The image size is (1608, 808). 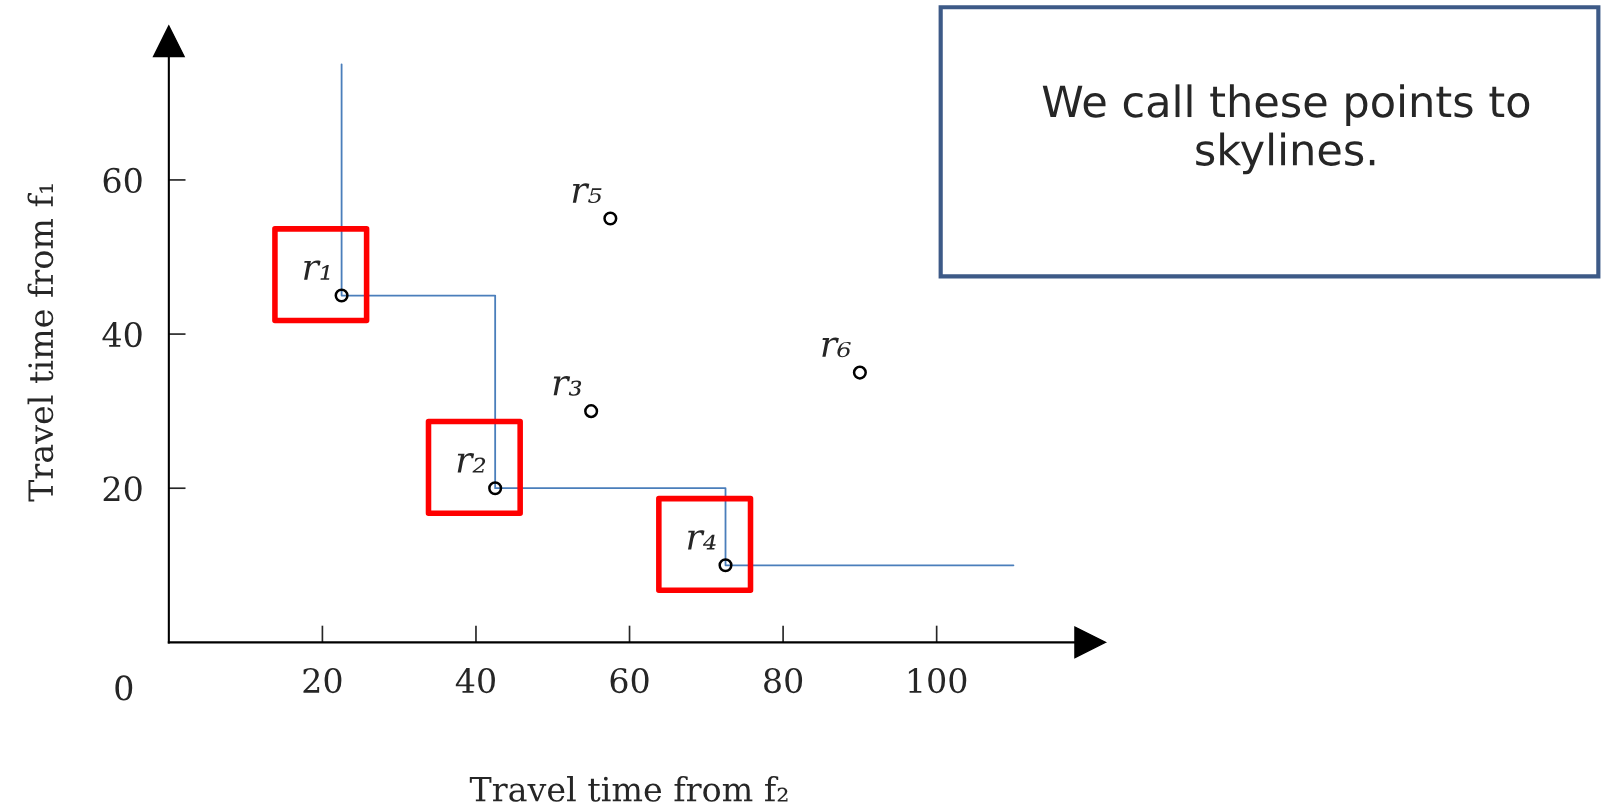 I want to click on x-tick-label: 100, so click(x=937, y=680).